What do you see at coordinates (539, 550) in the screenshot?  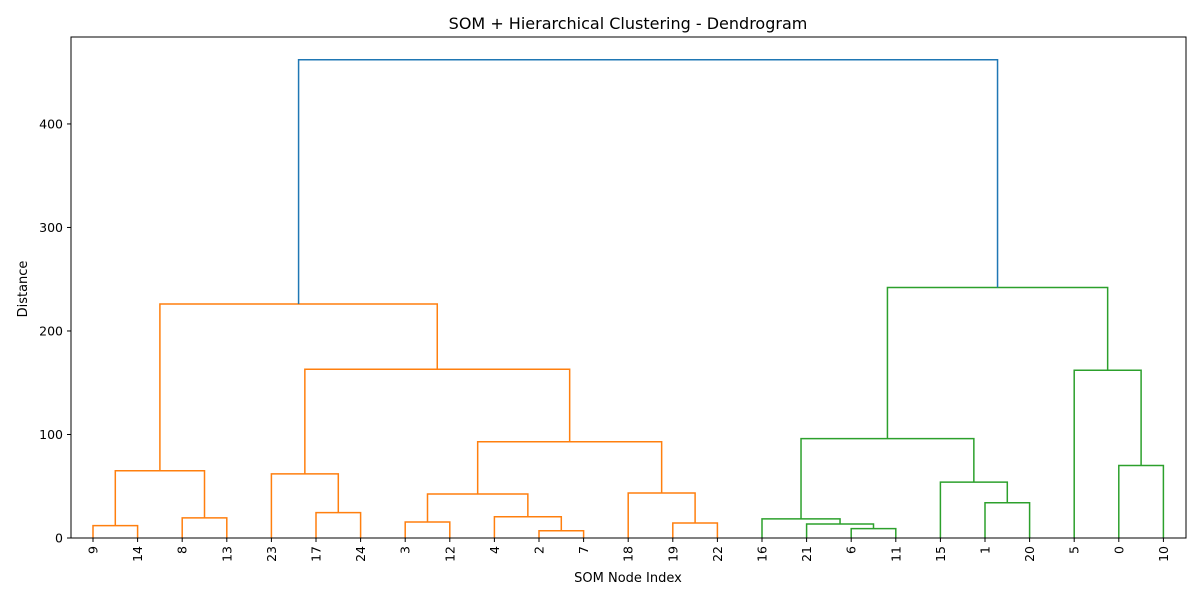 I see `leaf-label-2: 2` at bounding box center [539, 550].